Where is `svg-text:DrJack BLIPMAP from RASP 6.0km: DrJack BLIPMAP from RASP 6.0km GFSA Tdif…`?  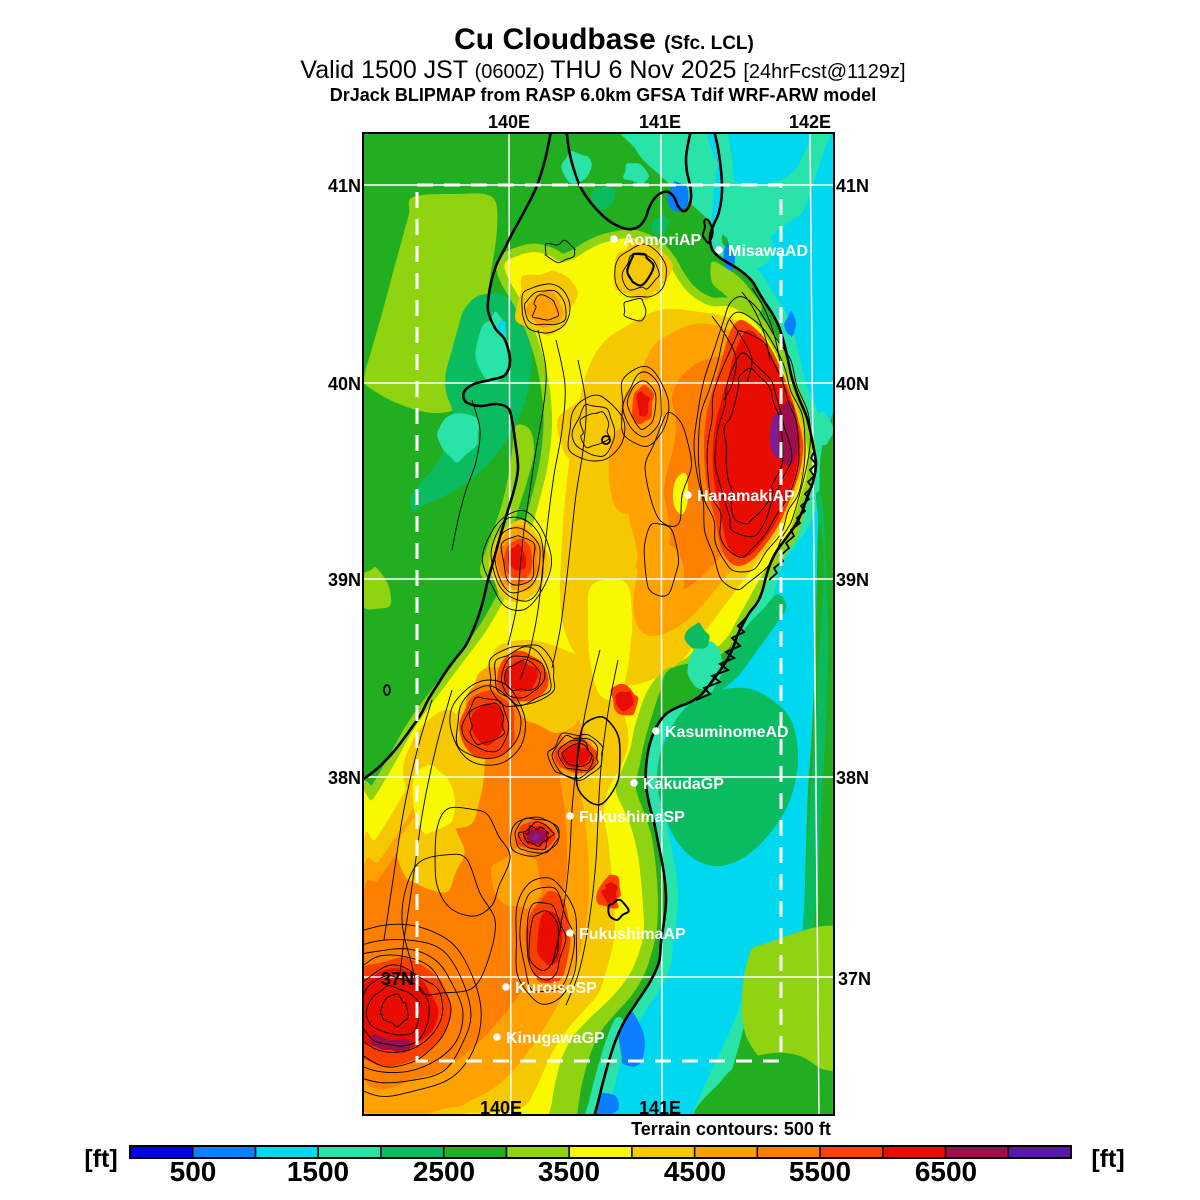 svg-text:DrJack BLIPMAP from RASP 6.0km: DrJack BLIPMAP from RASP 6.0km GFSA Tdif… is located at coordinates (603, 95).